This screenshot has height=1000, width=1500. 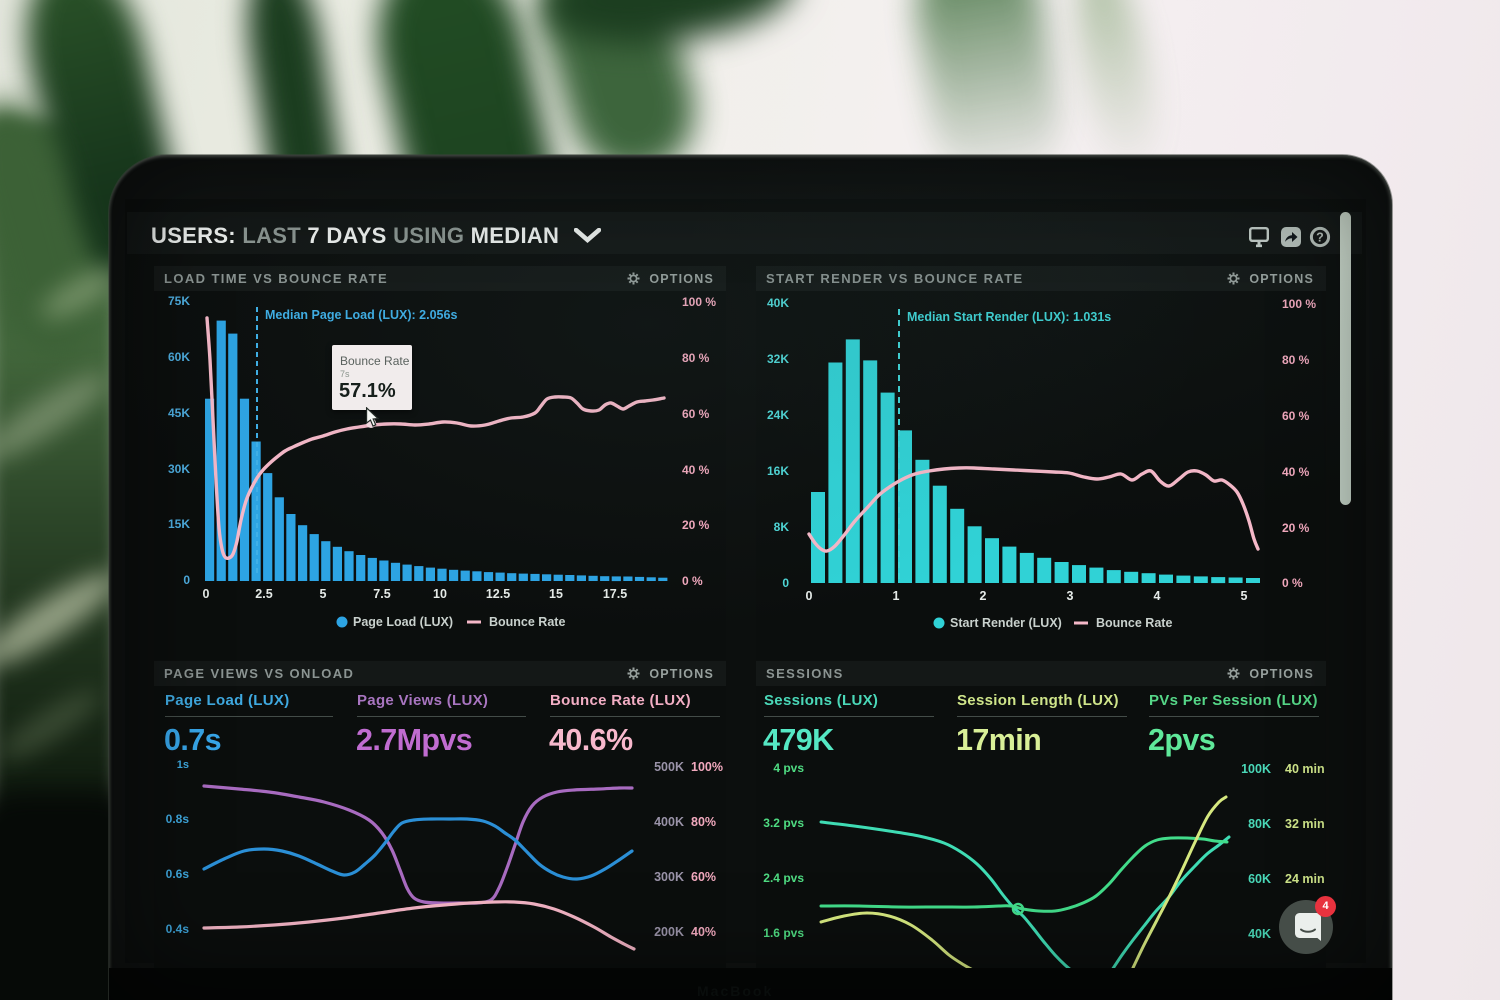 I want to click on svg-text: 0.4s, so click(x=178, y=929).